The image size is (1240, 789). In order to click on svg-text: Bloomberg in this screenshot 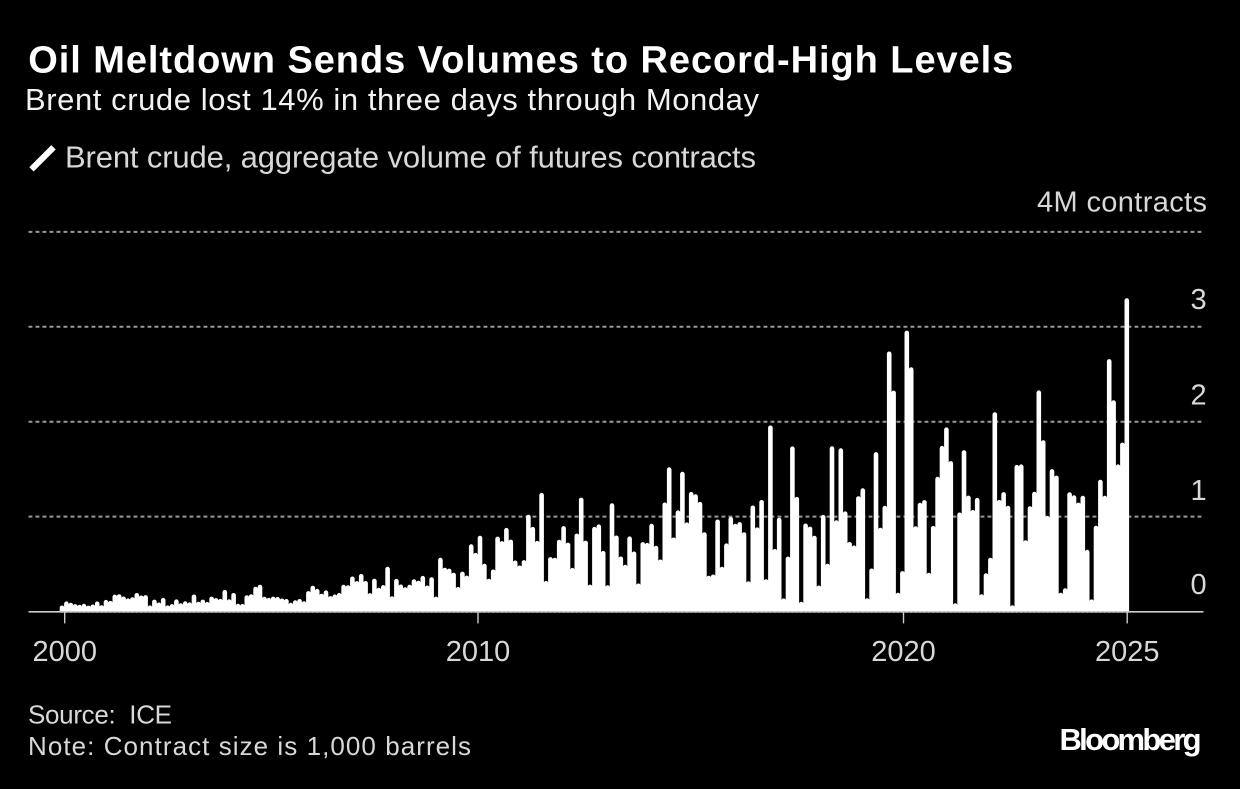, I will do `click(1131, 739)`.